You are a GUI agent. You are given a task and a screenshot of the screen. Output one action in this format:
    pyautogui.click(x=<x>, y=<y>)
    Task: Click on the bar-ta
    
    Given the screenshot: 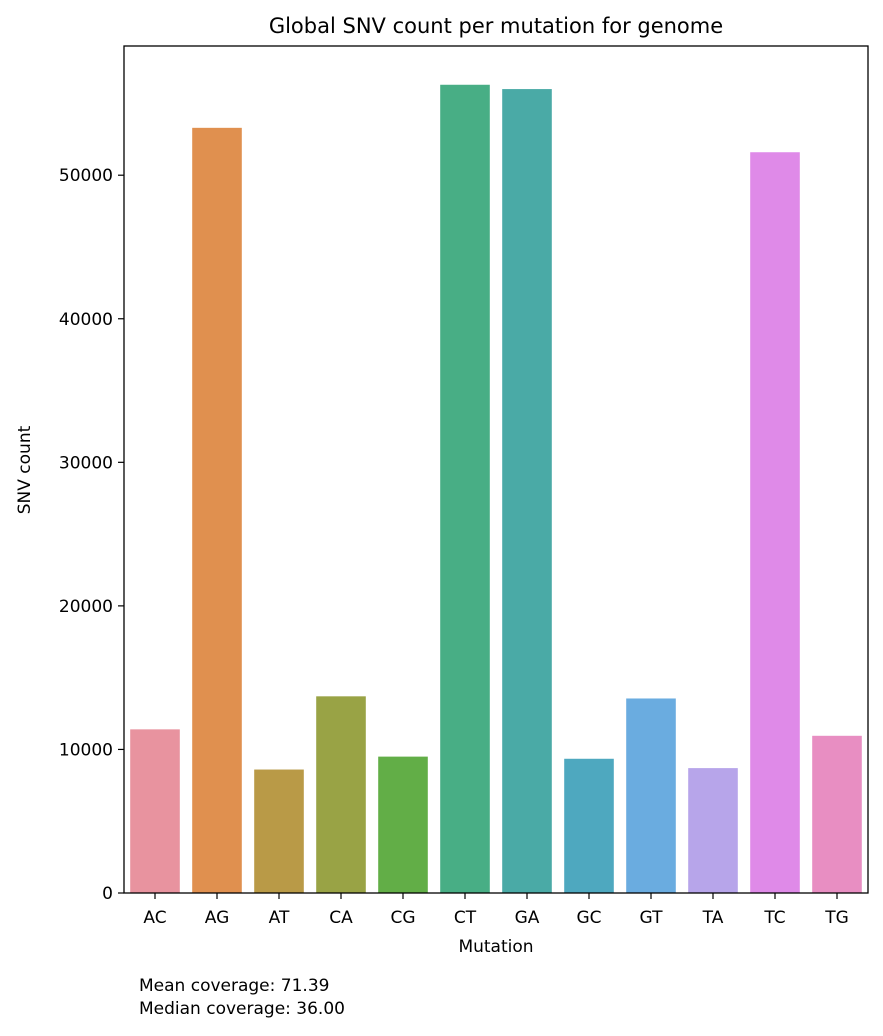 What is the action you would take?
    pyautogui.click(x=713, y=830)
    